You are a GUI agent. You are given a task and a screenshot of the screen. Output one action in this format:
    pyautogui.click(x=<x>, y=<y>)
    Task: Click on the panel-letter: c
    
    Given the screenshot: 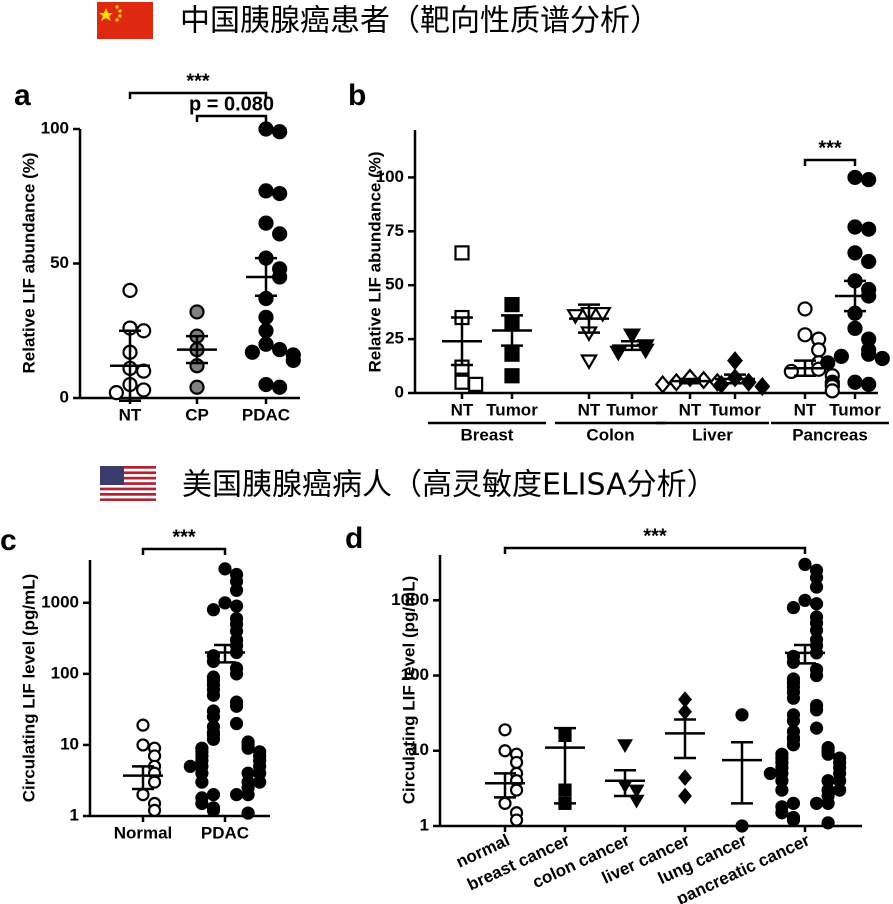 What is the action you would take?
    pyautogui.click(x=8, y=540)
    